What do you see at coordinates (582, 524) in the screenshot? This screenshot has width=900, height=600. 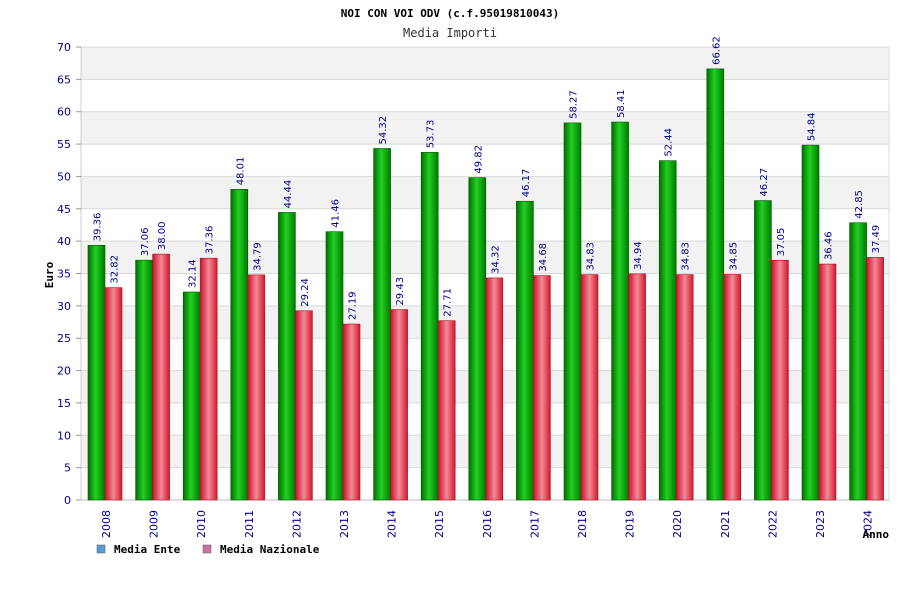 I see `x-tick-label: 2018` at bounding box center [582, 524].